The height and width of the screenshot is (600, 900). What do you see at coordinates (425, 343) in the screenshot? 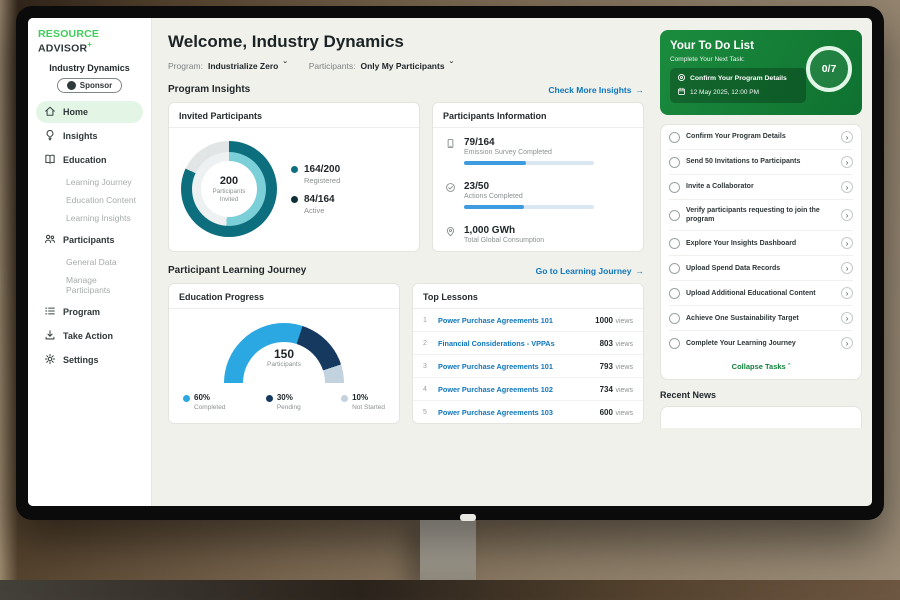
I see `lesson-rank: 2` at bounding box center [425, 343].